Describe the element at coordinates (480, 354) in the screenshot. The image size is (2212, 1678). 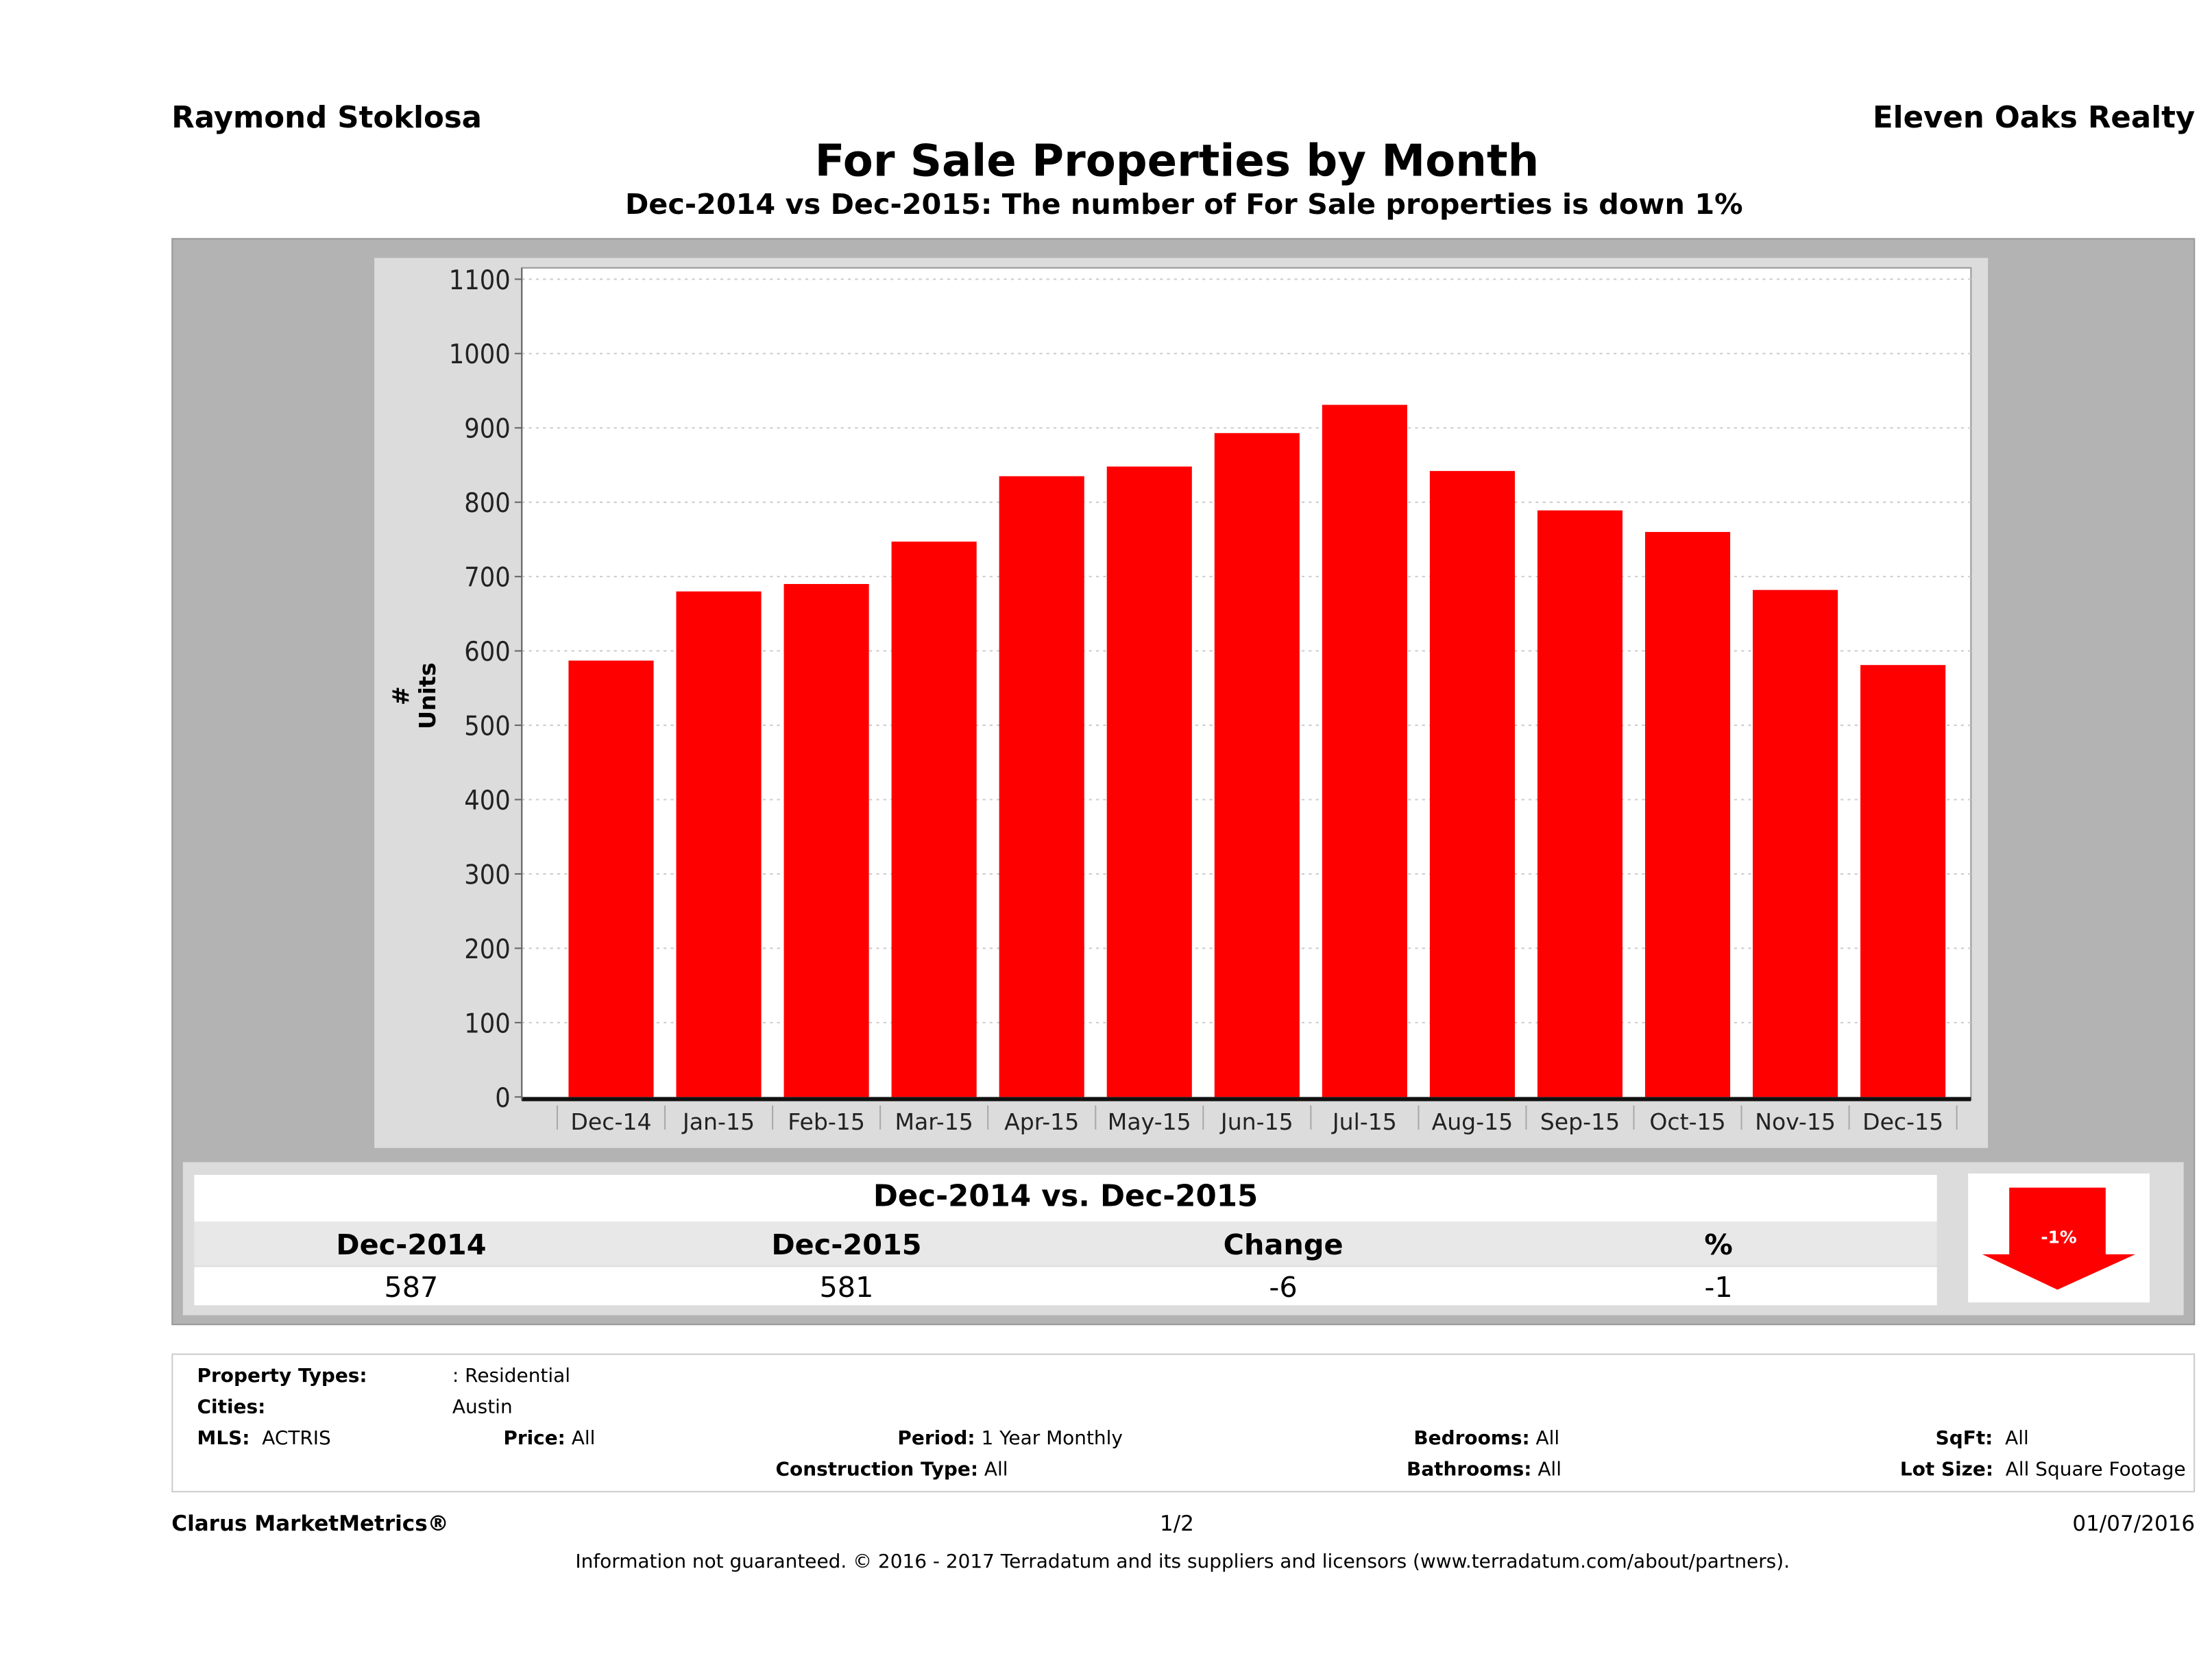
I see `y-tick-label: 1000` at that location.